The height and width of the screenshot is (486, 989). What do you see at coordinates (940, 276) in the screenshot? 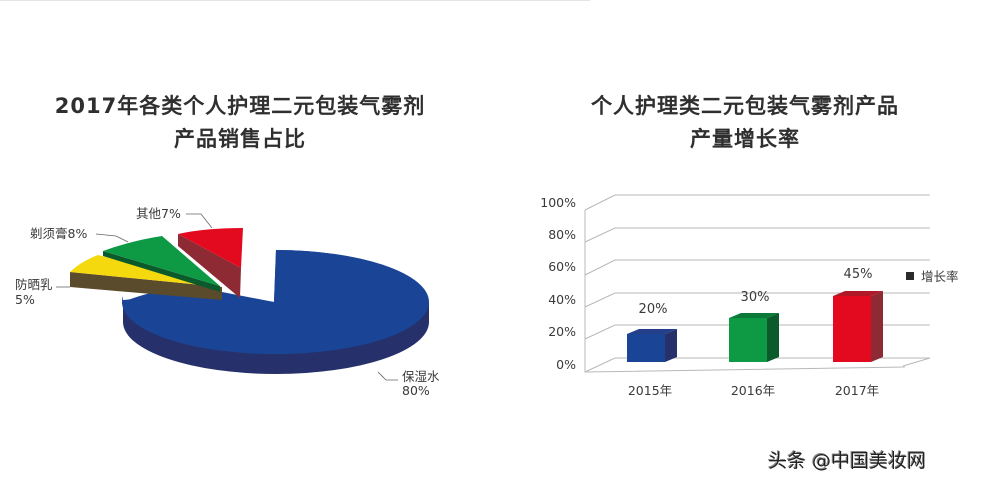
I see `legend-label: 增长率` at bounding box center [940, 276].